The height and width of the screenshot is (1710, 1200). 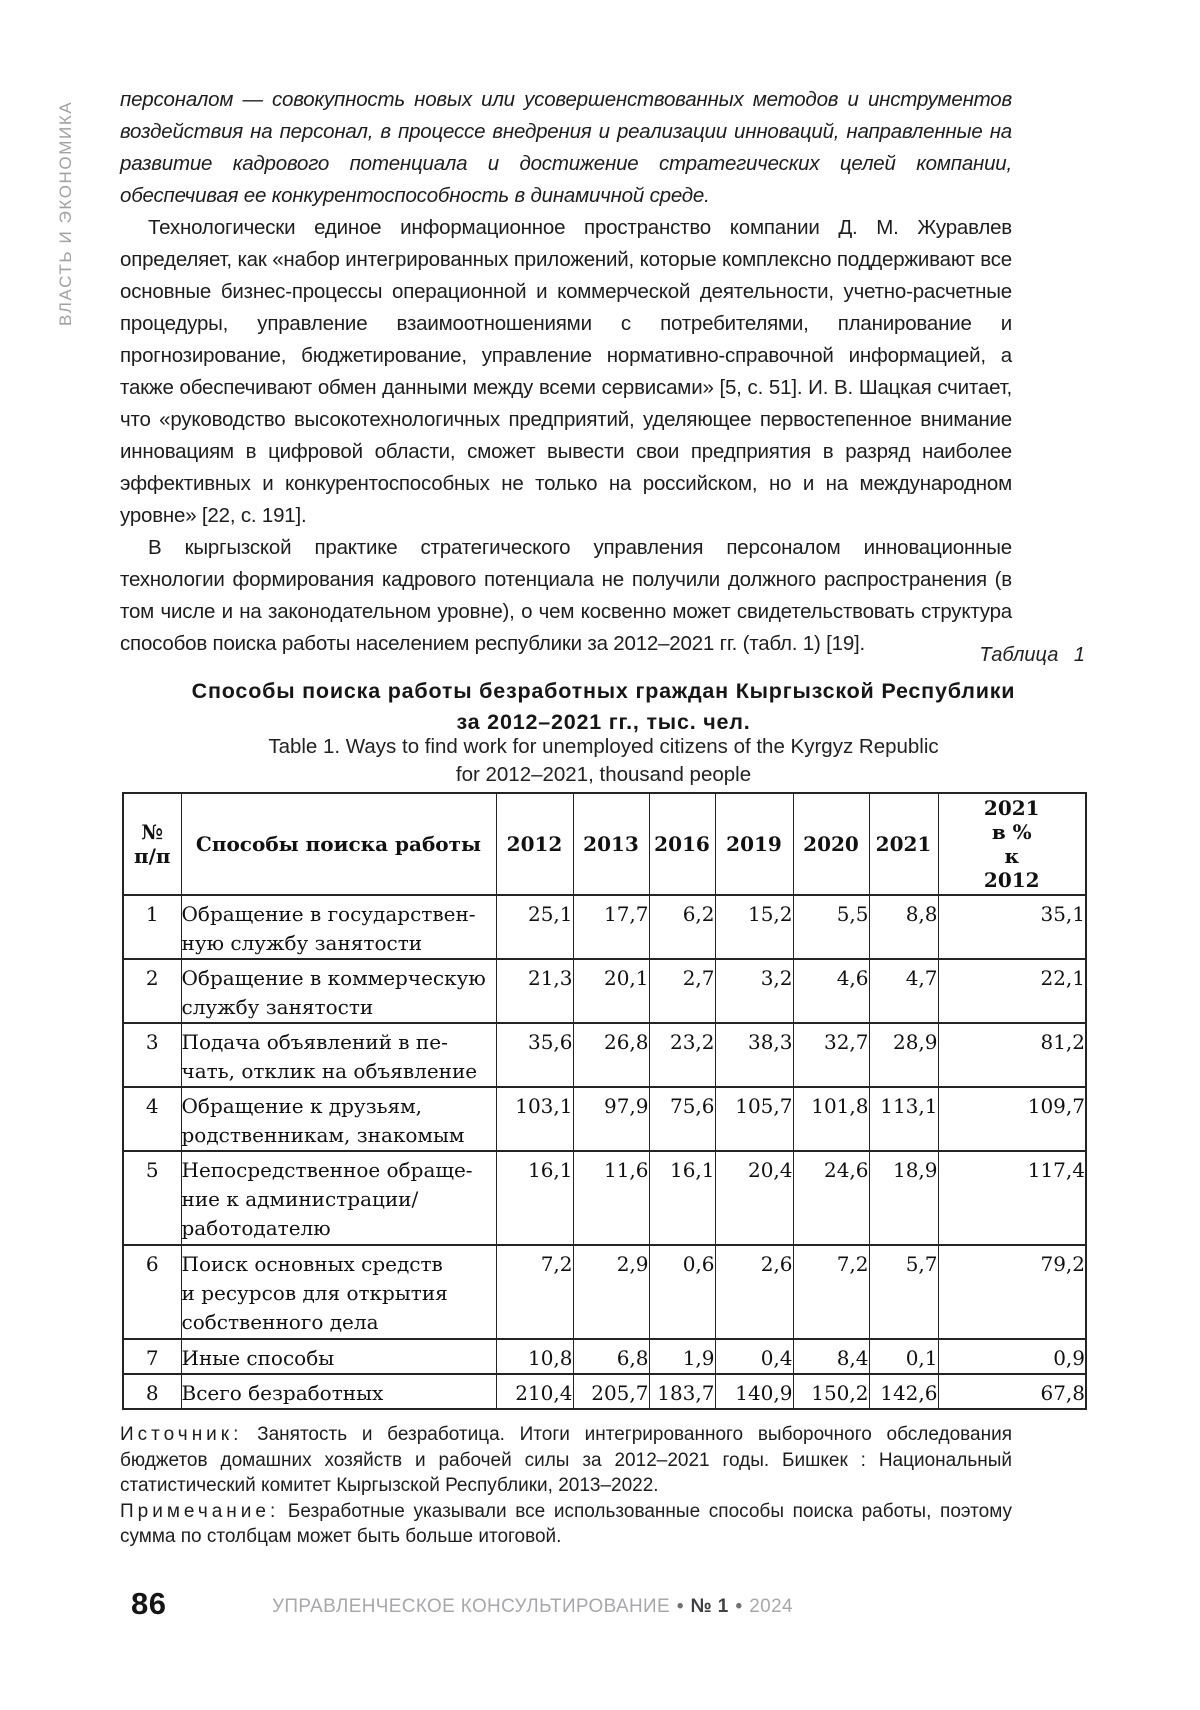 I want to click on value-cell: 210,4, so click(x=534, y=1391).